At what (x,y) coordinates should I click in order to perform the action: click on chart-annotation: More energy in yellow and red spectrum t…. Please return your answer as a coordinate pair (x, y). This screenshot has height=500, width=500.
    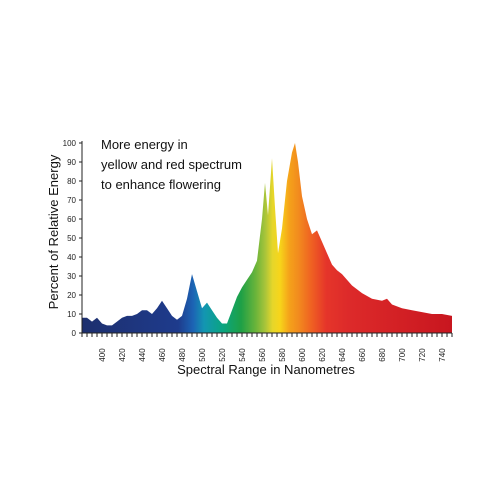
    Looking at the image, I should click on (171, 164).